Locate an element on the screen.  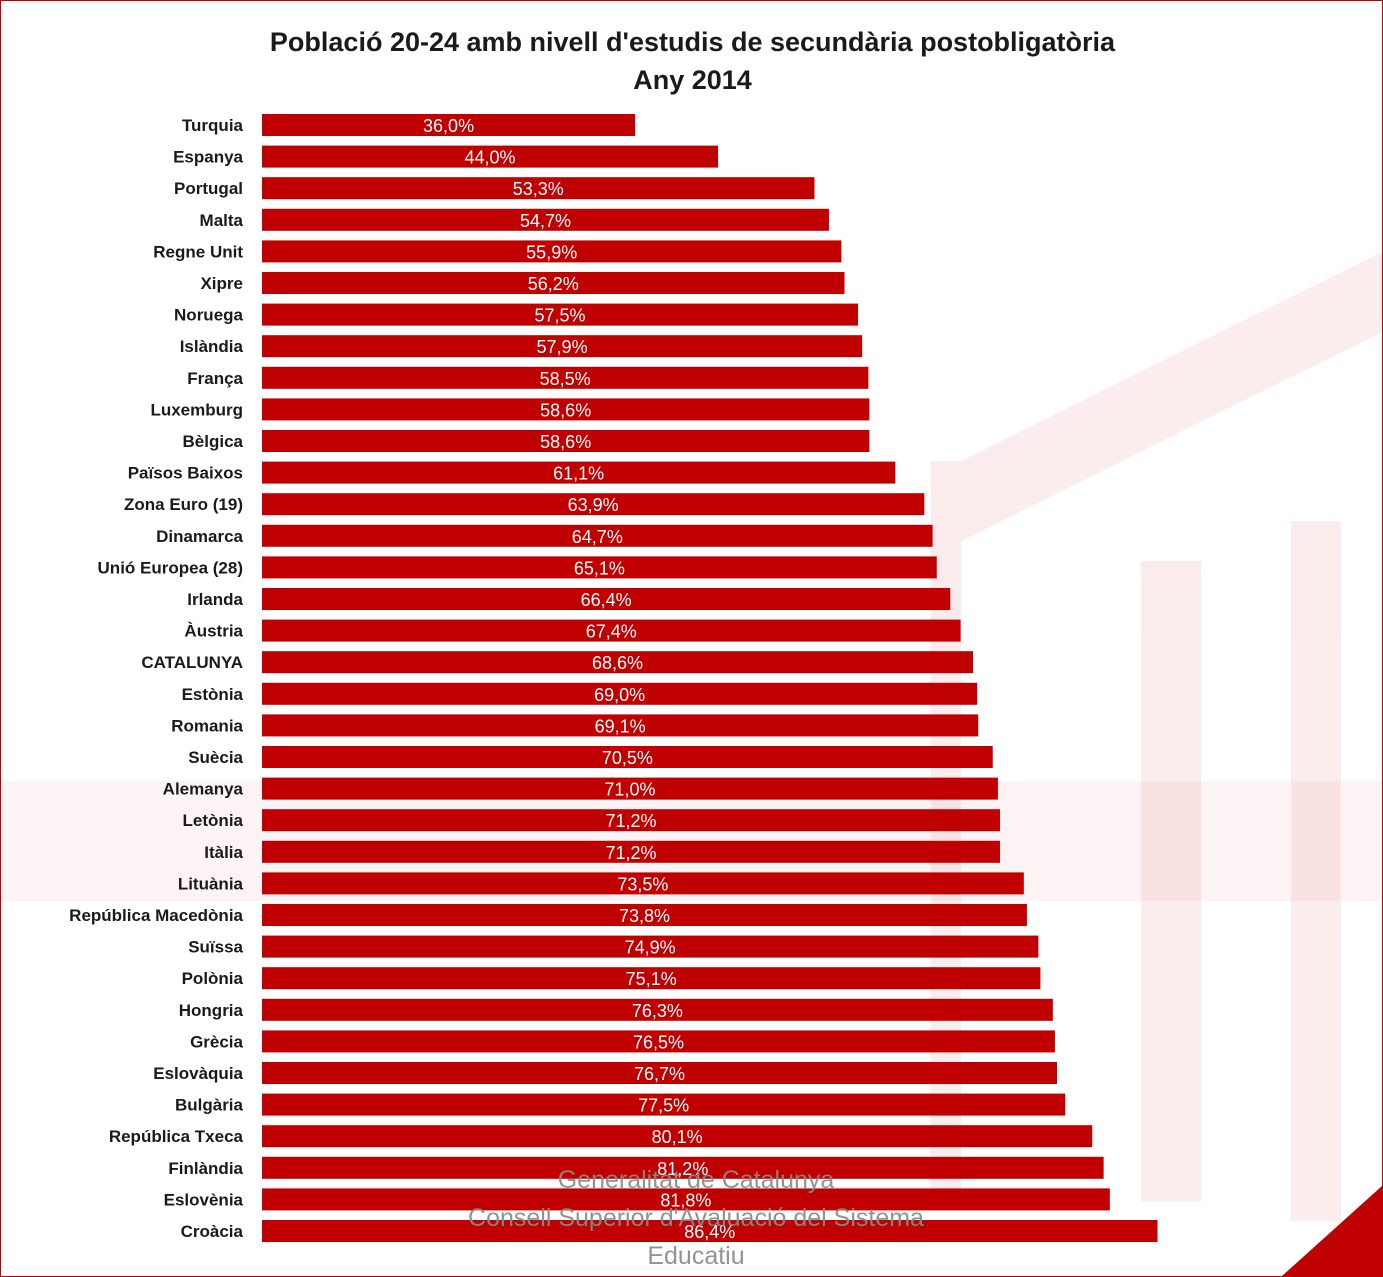
category-label: Turquia is located at coordinates (213, 125).